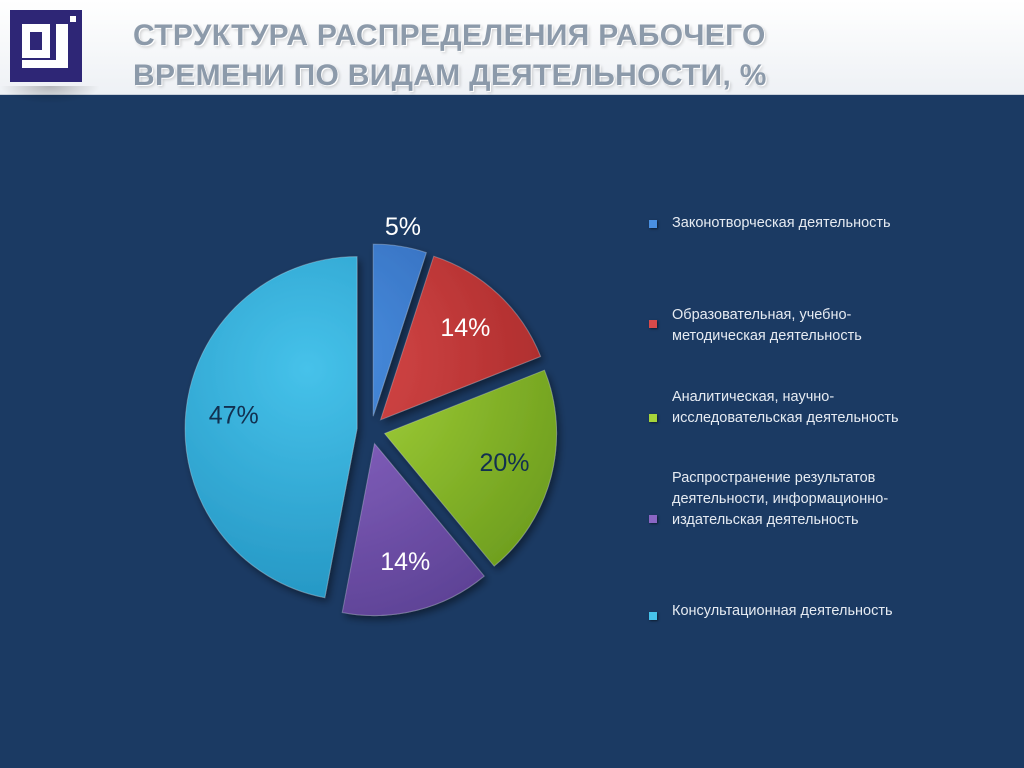 Image resolution: width=1024 pixels, height=768 pixels. I want to click on legend-label: Распространение результатов, so click(774, 478).